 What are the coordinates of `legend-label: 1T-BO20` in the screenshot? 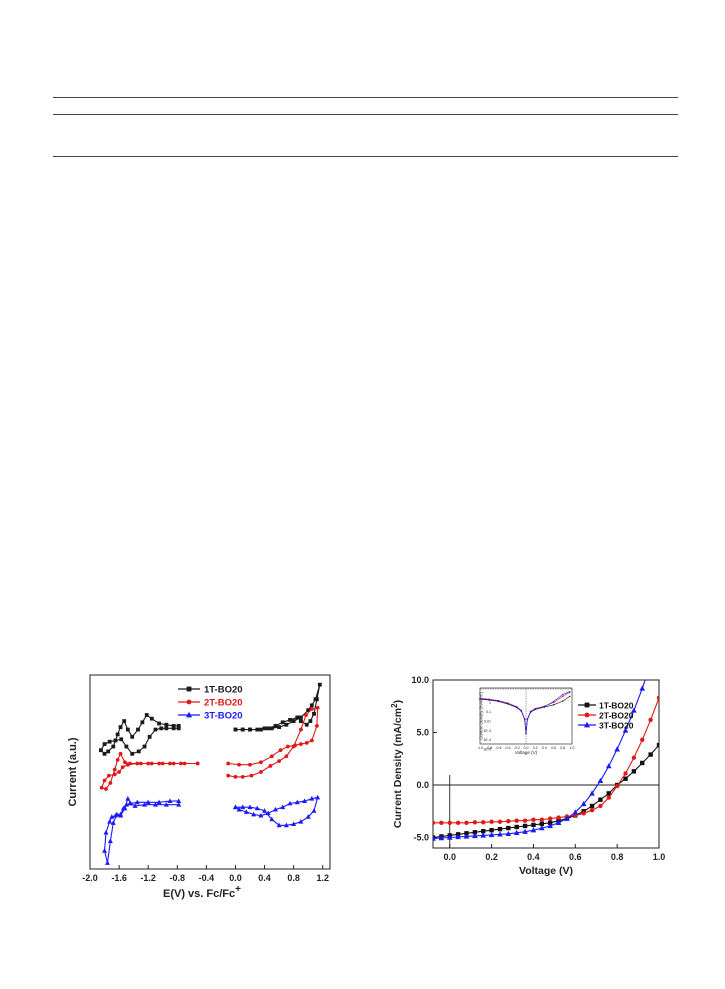 It's located at (616, 705).